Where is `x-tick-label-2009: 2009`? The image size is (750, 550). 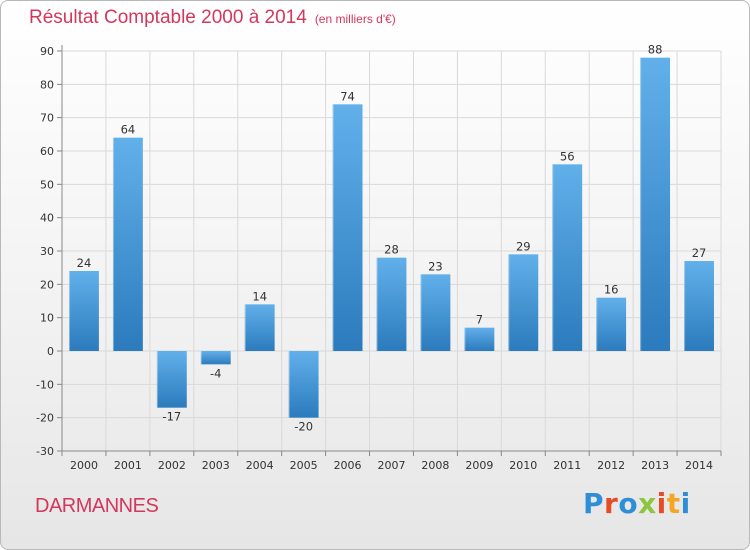
x-tick-label-2009: 2009 is located at coordinates (479, 465).